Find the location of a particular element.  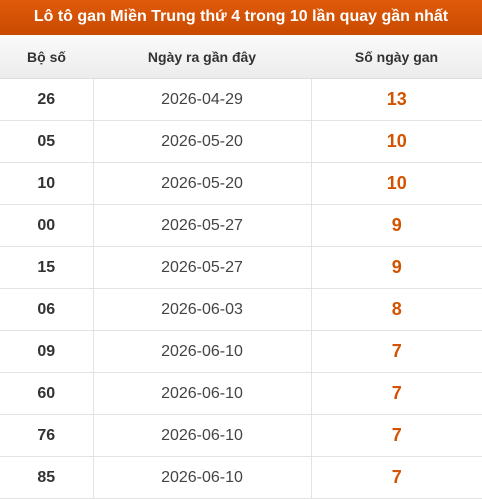

lottery-number: 05 is located at coordinates (46, 141).